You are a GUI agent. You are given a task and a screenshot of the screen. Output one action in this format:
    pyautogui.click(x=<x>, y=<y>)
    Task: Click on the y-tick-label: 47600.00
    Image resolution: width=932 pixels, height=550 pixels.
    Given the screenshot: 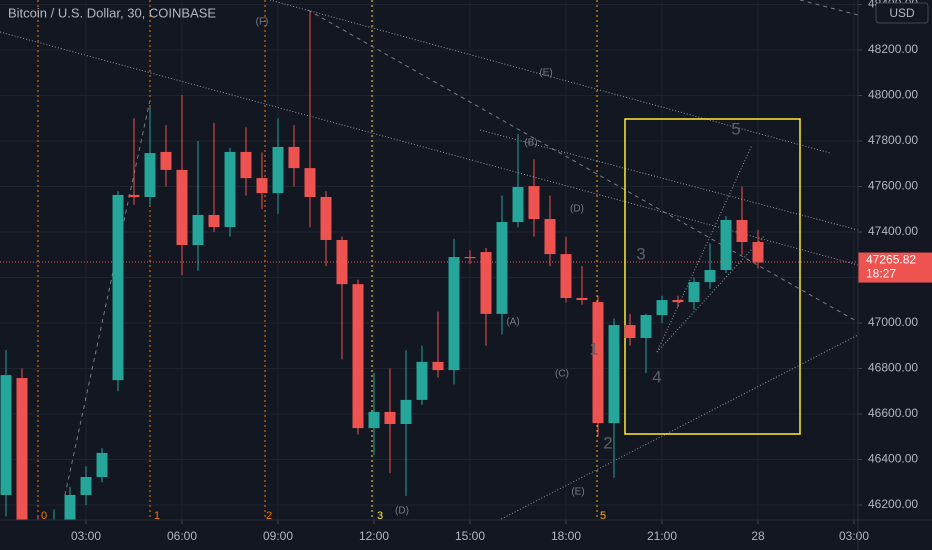 What is the action you would take?
    pyautogui.click(x=893, y=186)
    